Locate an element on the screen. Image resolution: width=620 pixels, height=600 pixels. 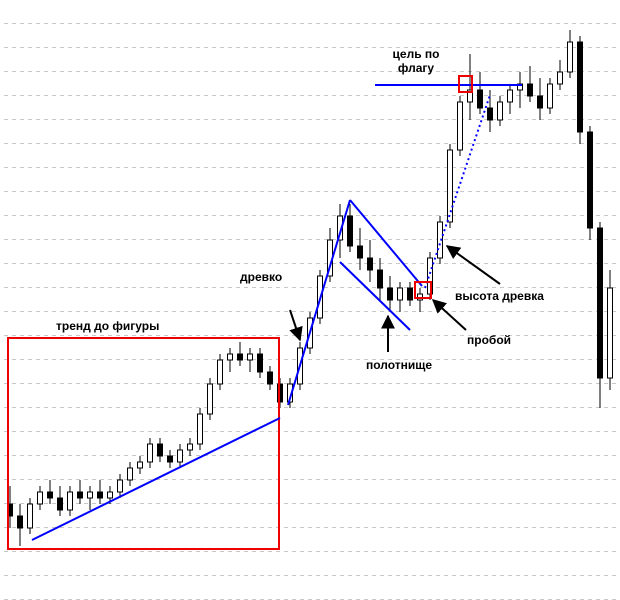
target-box is located at coordinates (465, 84).